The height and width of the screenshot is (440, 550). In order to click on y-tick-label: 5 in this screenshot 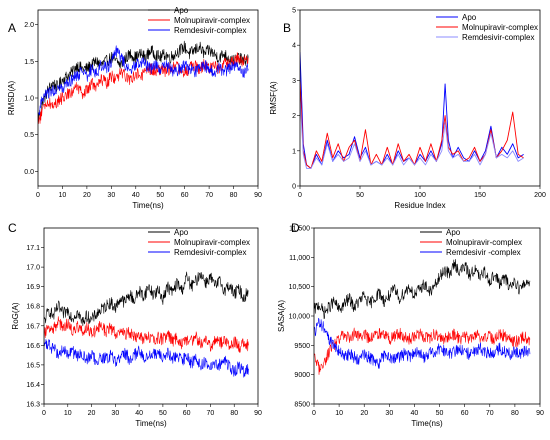, I will do `click(294, 11)`.